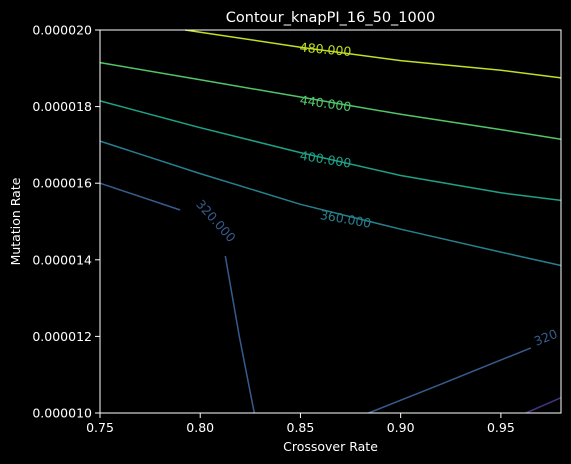  I want to click on y-tick-label: 0.000010, so click(62, 413).